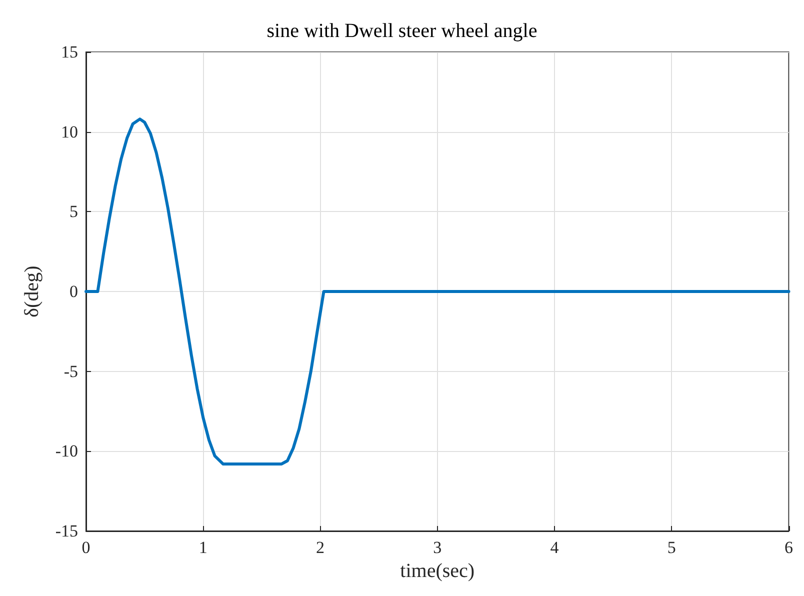  I want to click on x-tick-label: 0, so click(86, 547).